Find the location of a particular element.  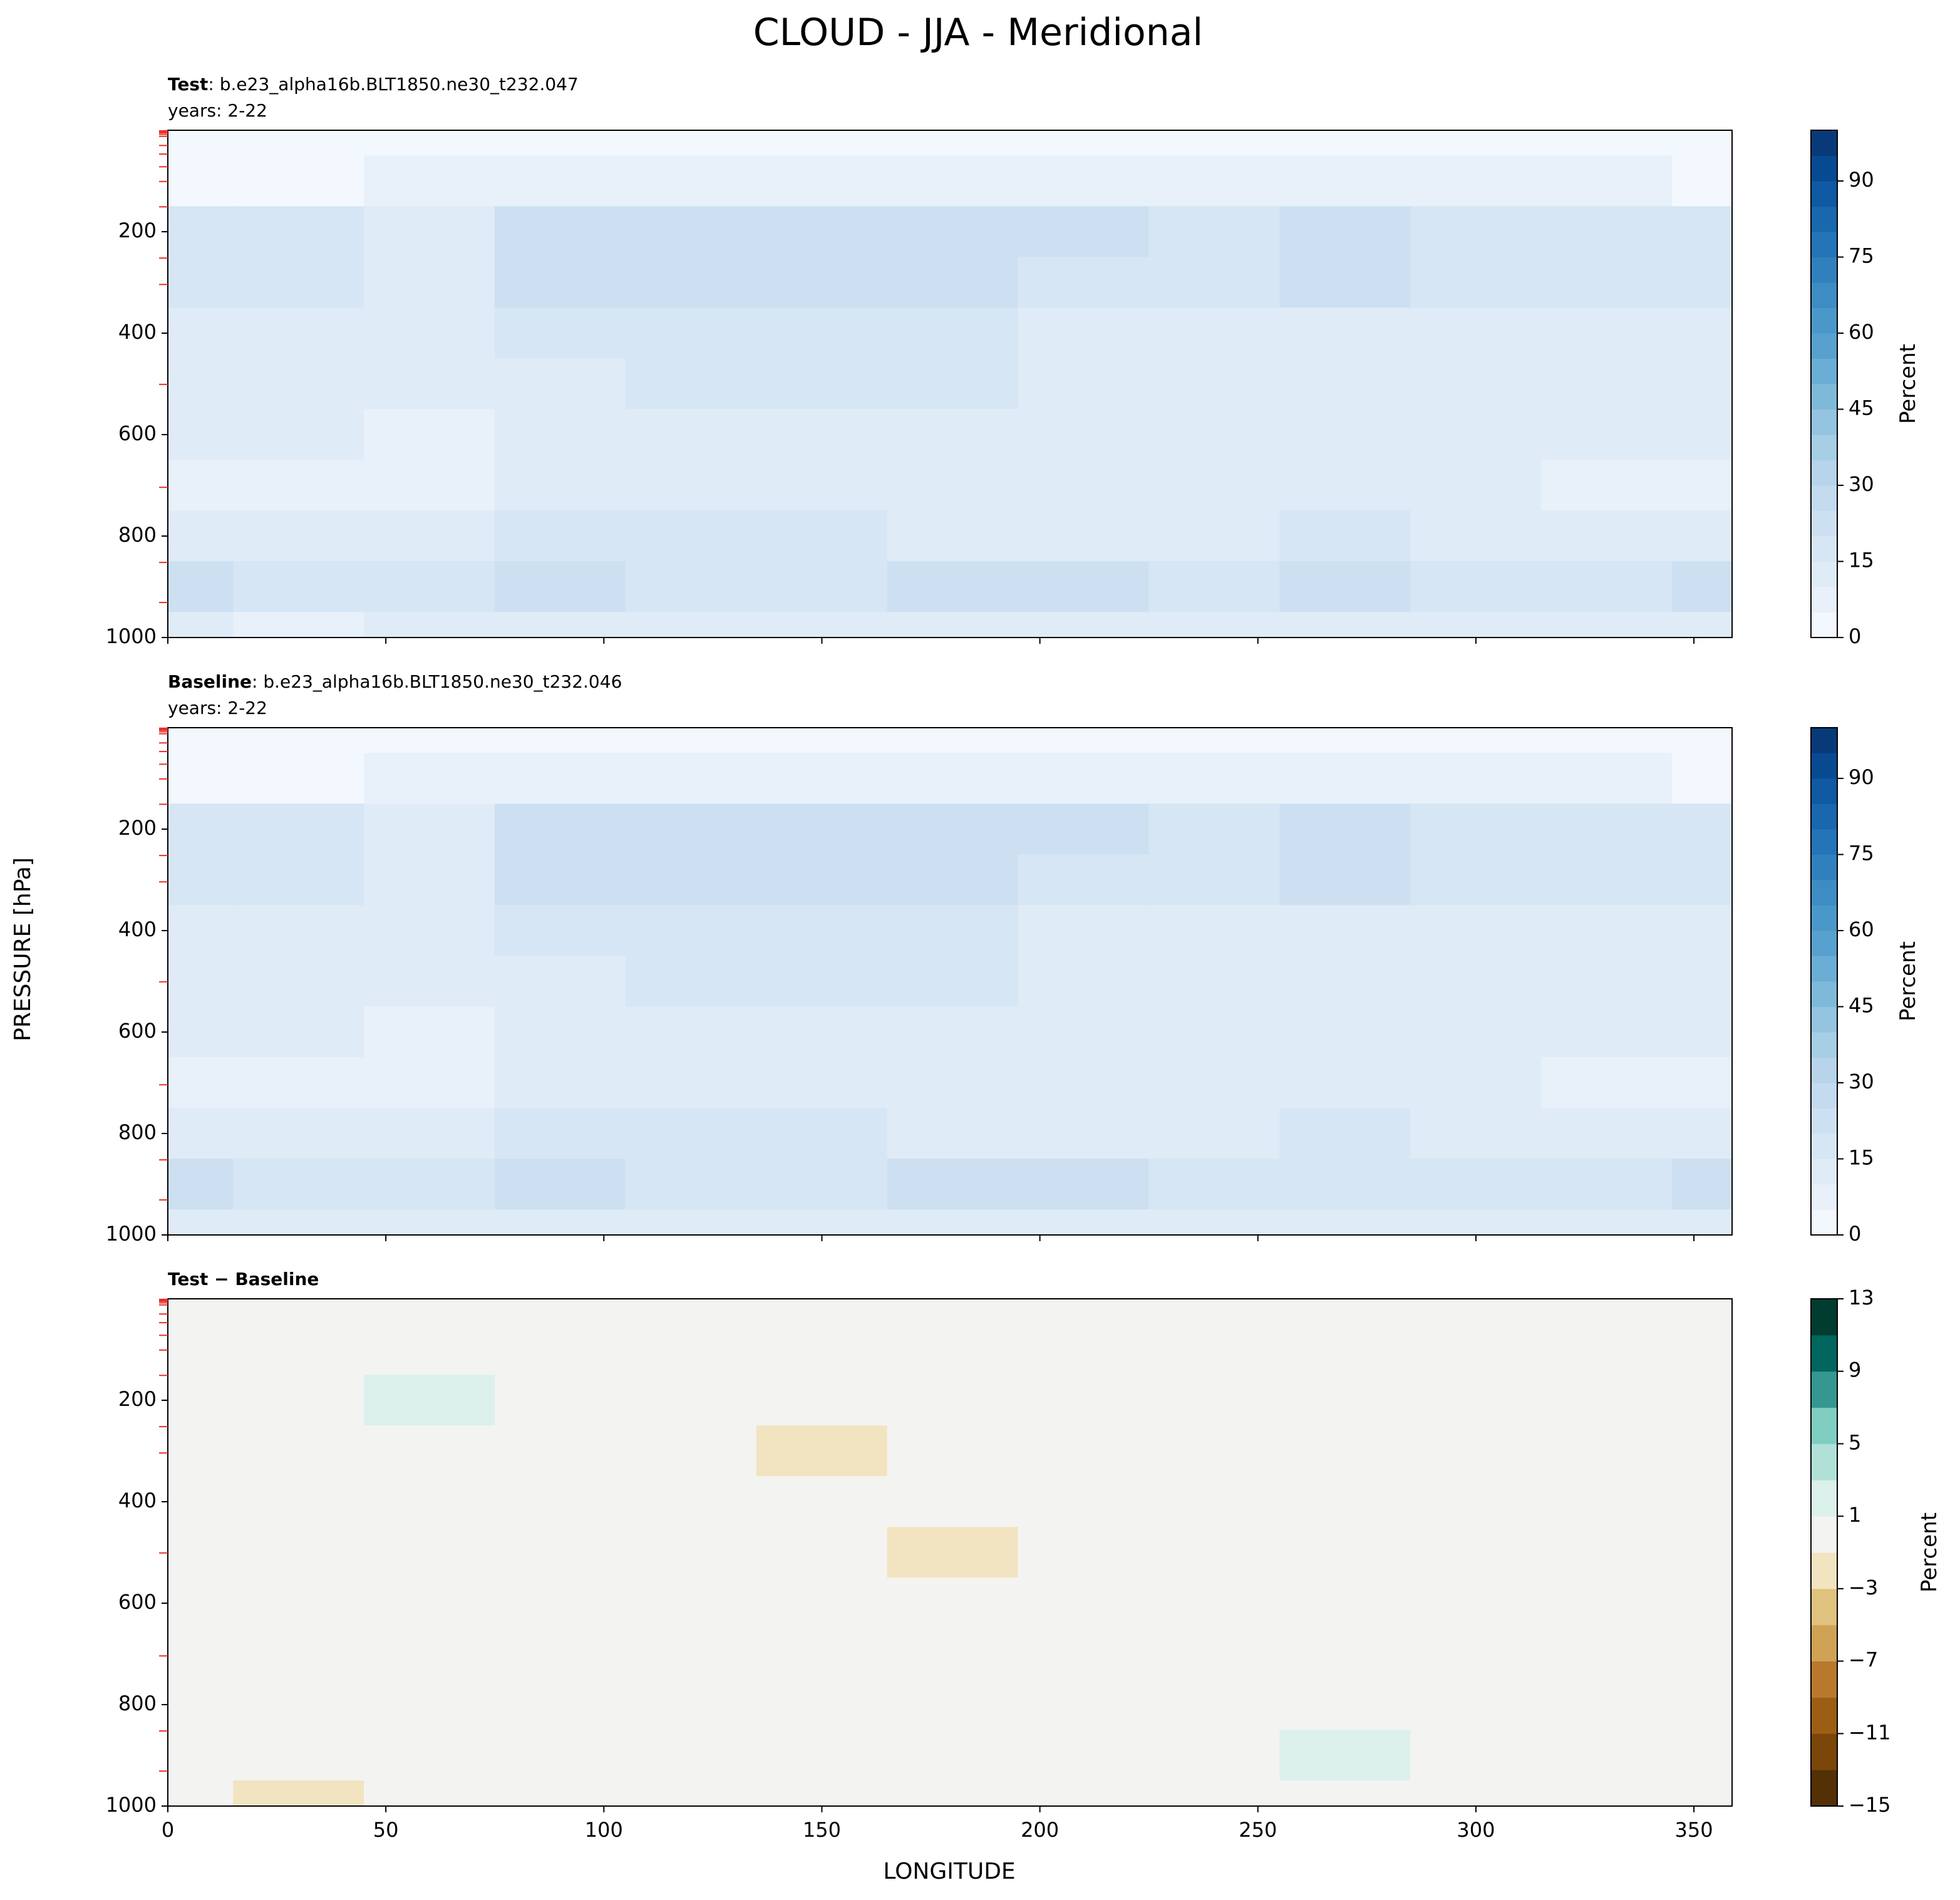

y-axis-label: PRESSURE [hPa] is located at coordinates (23, 949).